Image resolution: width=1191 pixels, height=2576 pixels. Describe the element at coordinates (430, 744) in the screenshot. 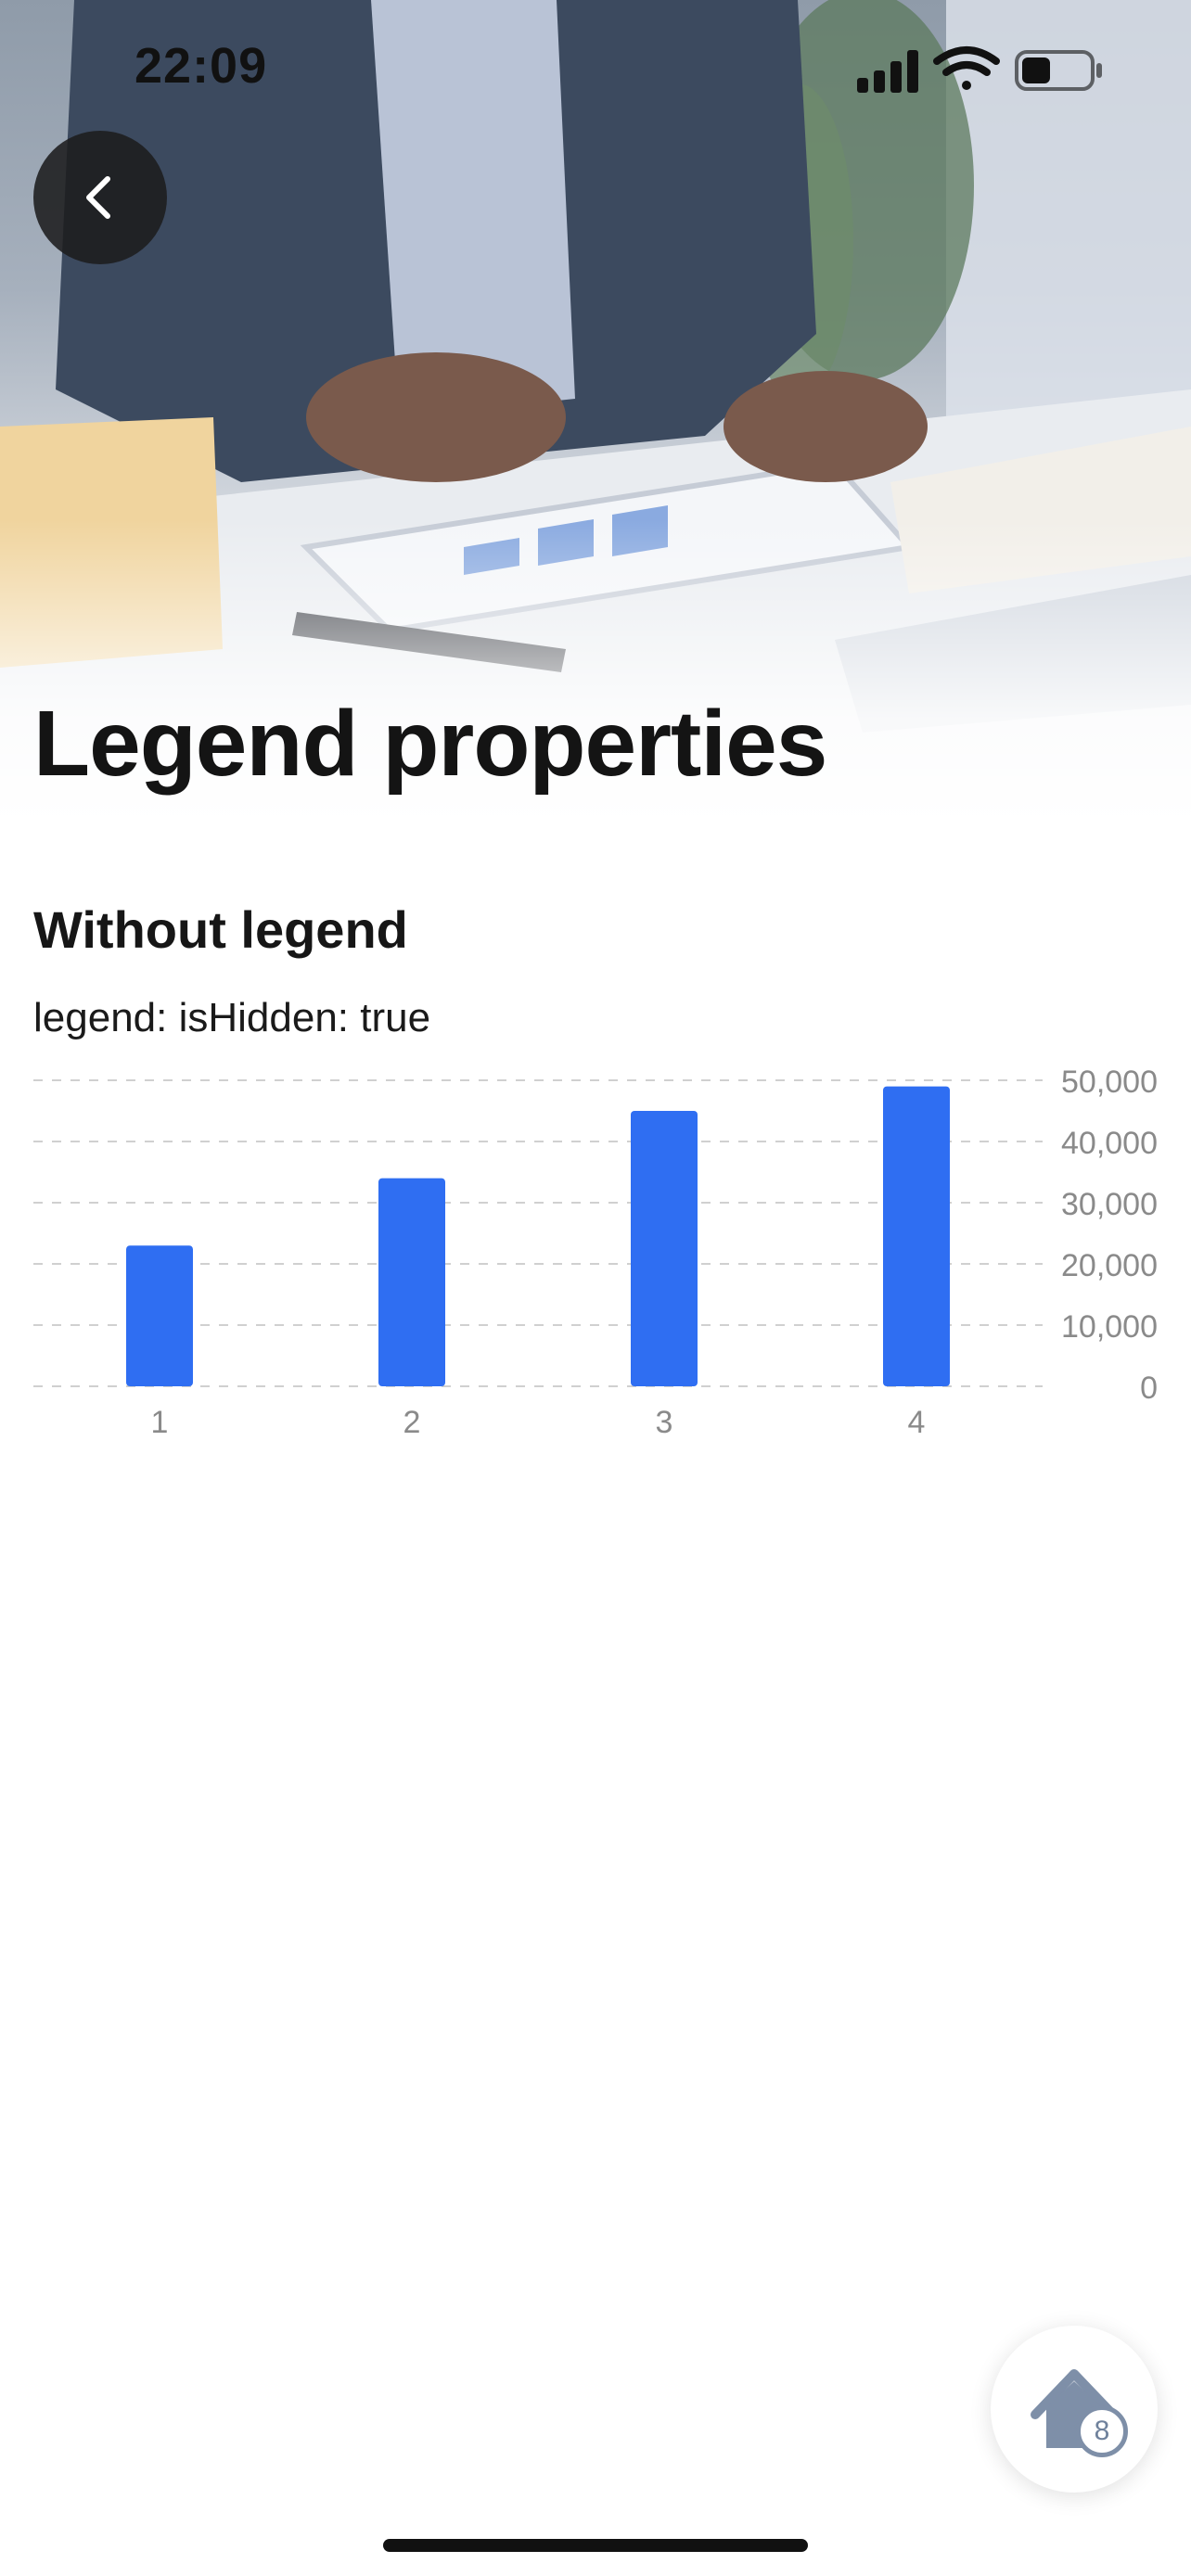

I see `page-title: Legend properties` at that location.